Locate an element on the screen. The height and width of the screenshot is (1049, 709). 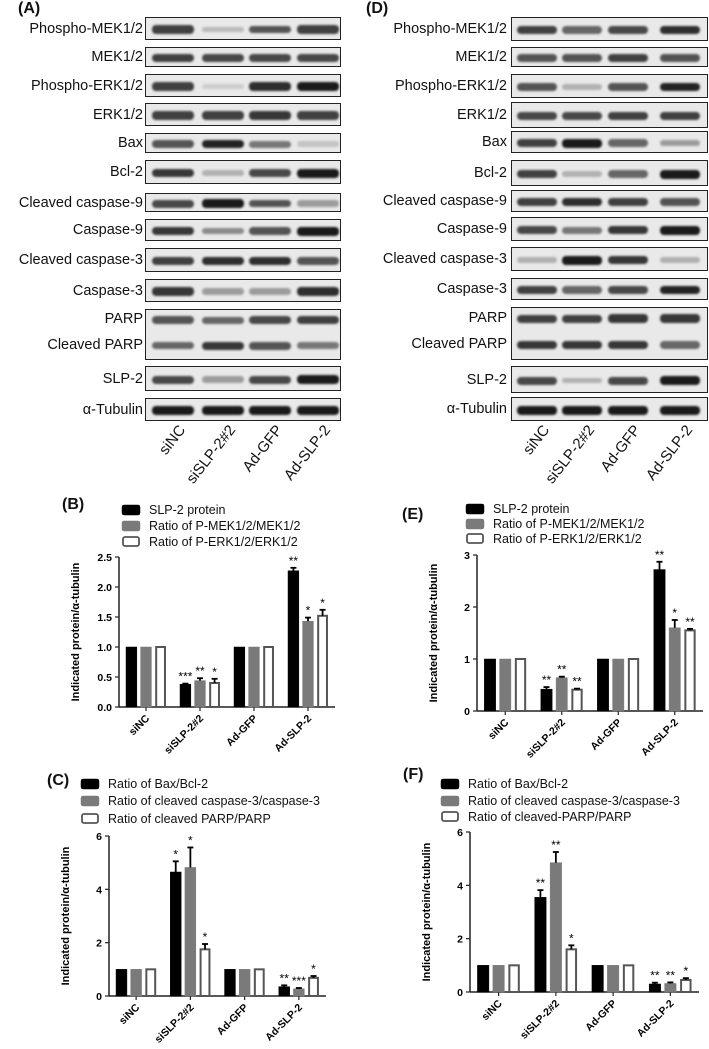
blot-label: Cleaved caspase-3 is located at coordinates (444, 259).